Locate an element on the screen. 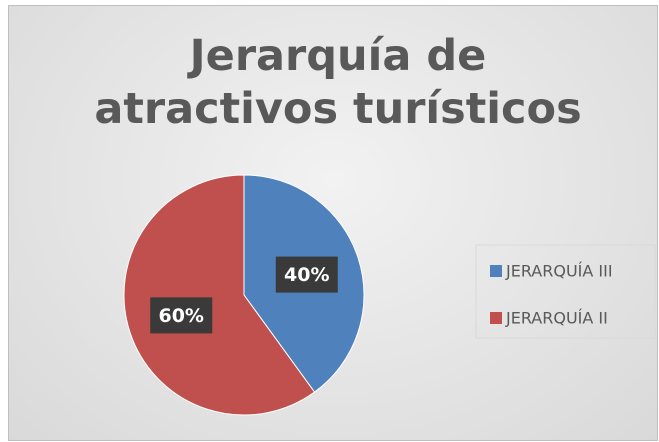 This screenshot has width=659, height=442. legend-box is located at coordinates (565, 291).